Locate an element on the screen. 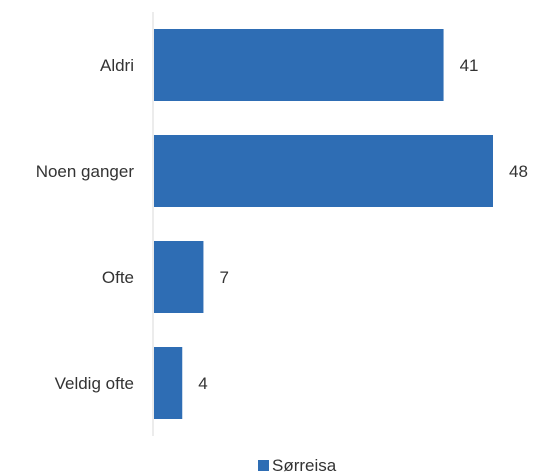 The width and height of the screenshot is (536, 474). bar-veldig-ofte is located at coordinates (168, 383).